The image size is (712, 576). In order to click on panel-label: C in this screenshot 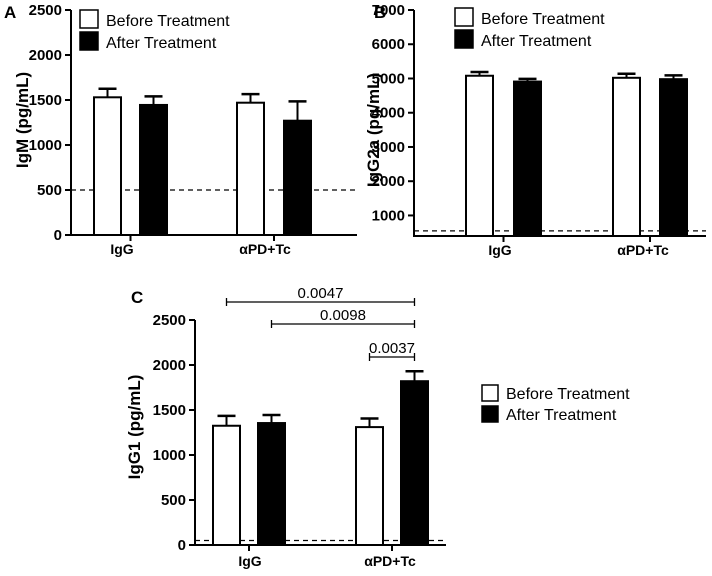, I will do `click(137, 297)`.